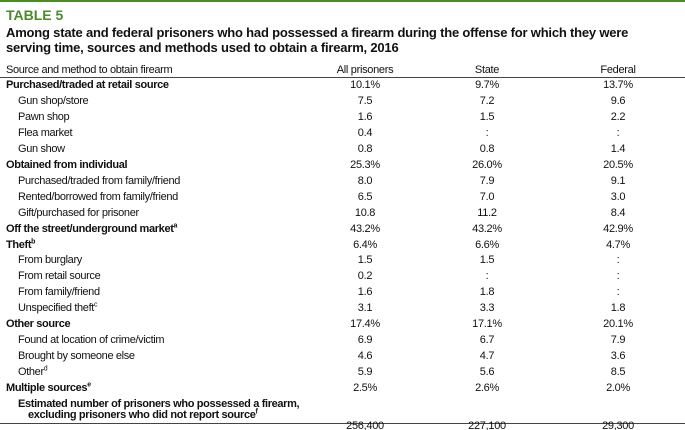  I want to click on cell-value: 0.2, so click(365, 276).